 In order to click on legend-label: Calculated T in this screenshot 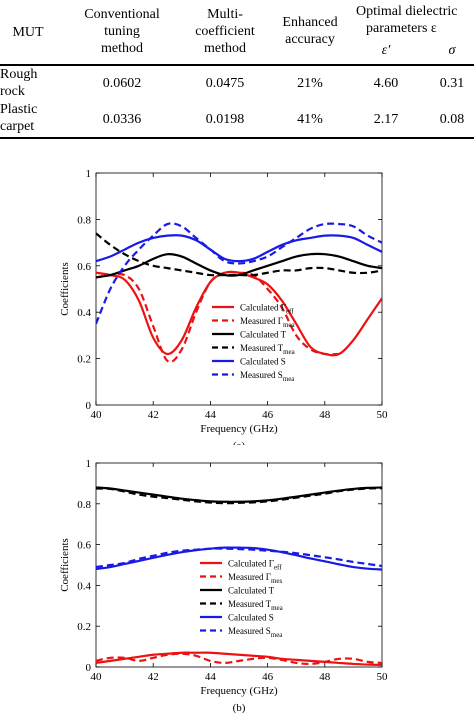, I will do `click(263, 335)`.